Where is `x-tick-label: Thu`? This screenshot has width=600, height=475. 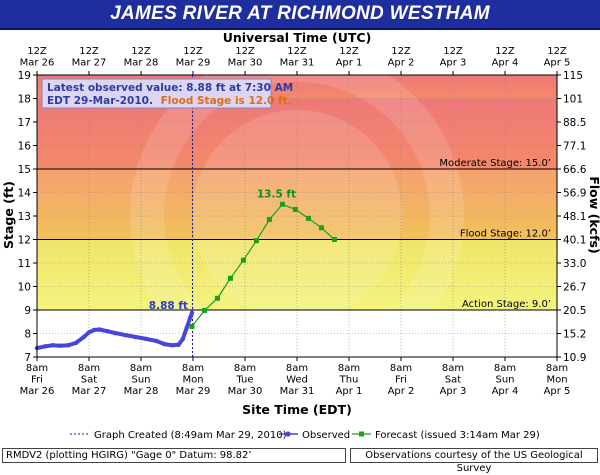 x-tick-label: Thu is located at coordinates (349, 380).